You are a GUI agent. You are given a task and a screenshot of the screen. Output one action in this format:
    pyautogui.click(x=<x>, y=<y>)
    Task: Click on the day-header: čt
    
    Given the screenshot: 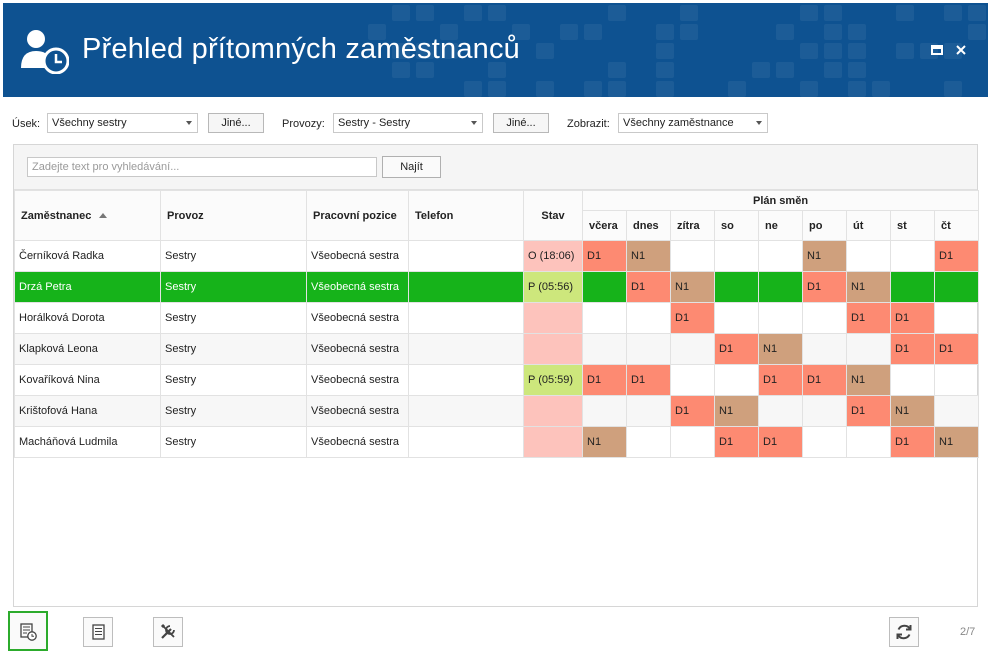 What is the action you would take?
    pyautogui.click(x=957, y=226)
    